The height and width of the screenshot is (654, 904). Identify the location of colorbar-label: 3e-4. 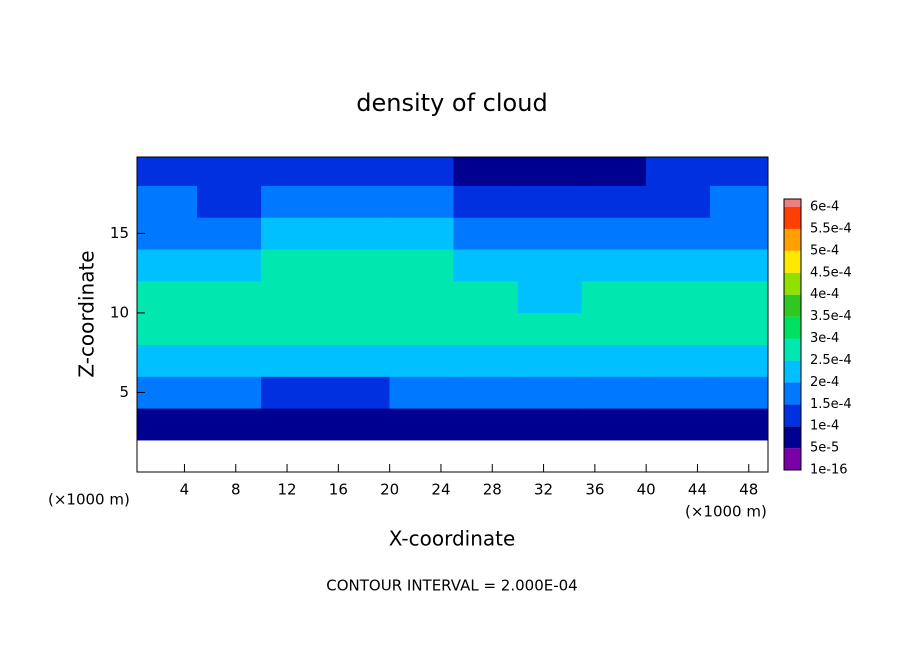
(824, 338).